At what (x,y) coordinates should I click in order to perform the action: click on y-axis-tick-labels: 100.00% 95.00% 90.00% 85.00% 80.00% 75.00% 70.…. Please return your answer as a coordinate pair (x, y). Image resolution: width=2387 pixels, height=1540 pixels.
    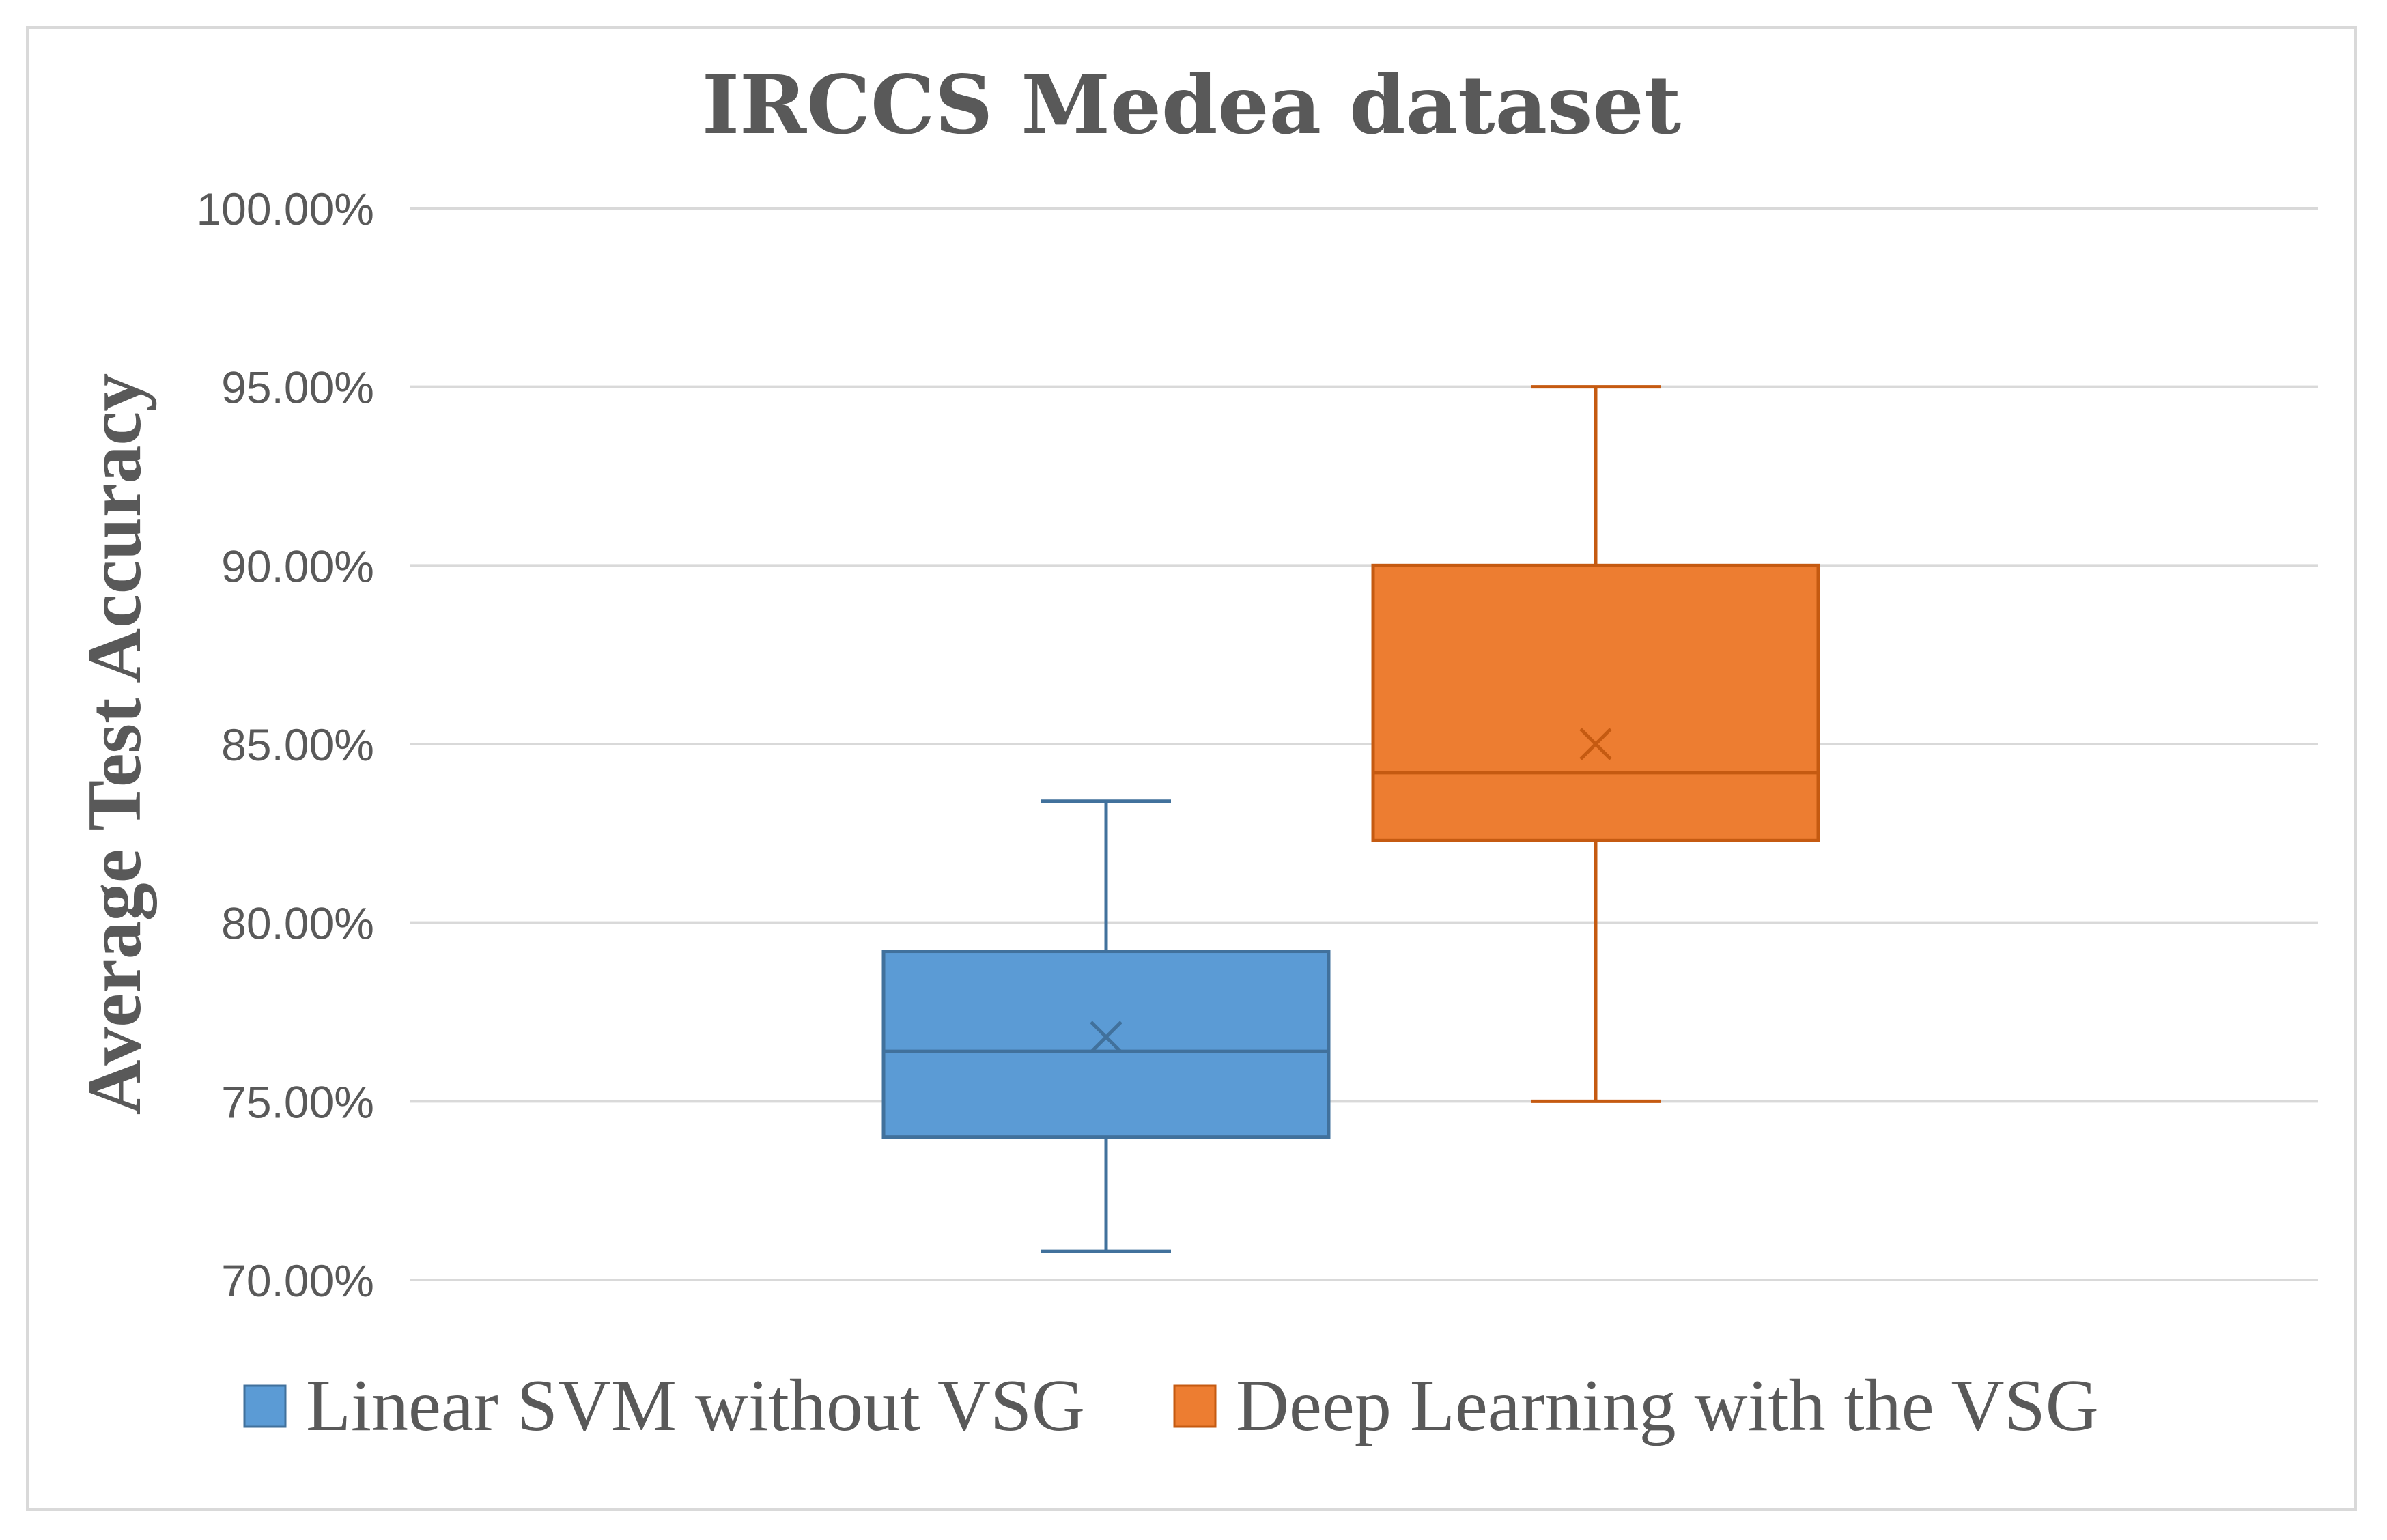
    Looking at the image, I should click on (285, 745).